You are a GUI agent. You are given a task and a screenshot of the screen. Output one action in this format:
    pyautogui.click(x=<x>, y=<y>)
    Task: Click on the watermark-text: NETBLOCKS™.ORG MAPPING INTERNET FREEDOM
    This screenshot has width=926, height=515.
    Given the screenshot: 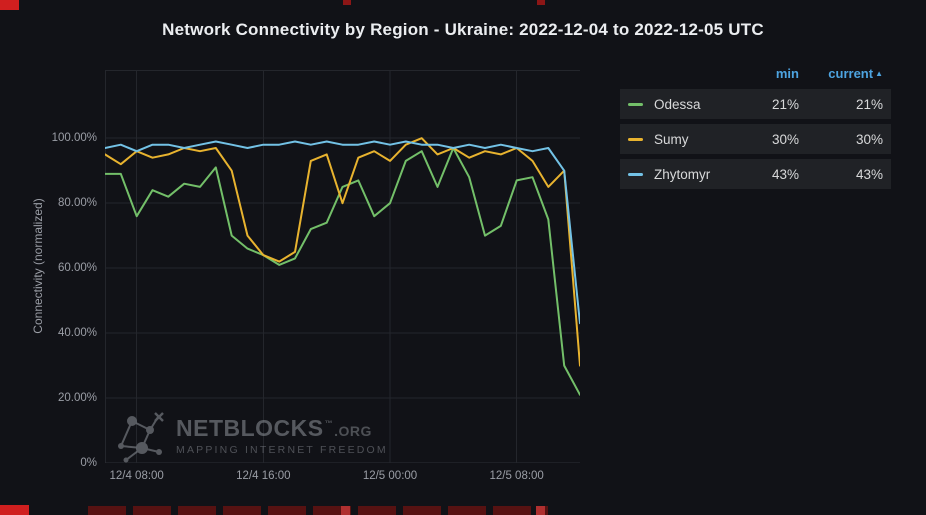 What is the action you would take?
    pyautogui.click(x=282, y=435)
    